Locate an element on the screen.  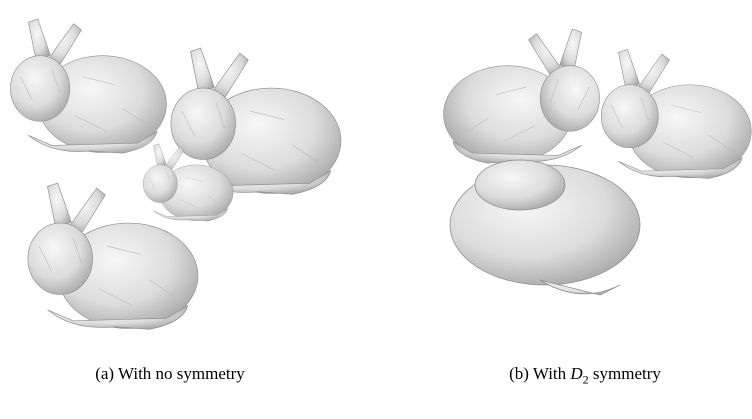
bunny-foot is located at coordinates (580, 287).